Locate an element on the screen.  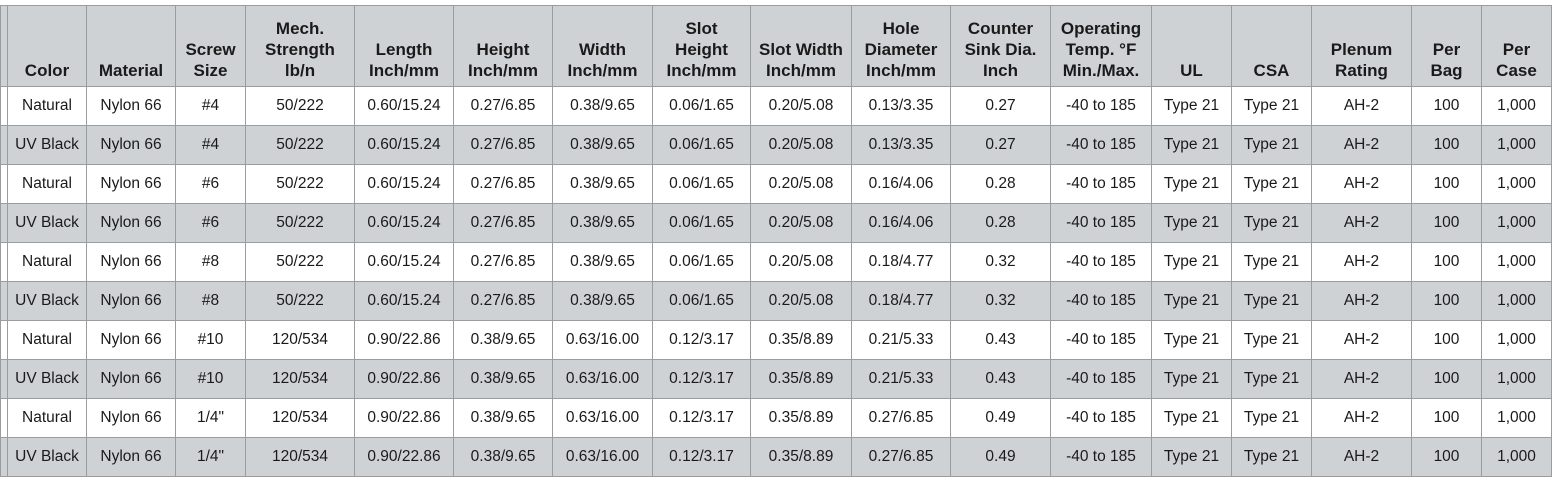
header-line: Inch/mm is located at coordinates (602, 70).